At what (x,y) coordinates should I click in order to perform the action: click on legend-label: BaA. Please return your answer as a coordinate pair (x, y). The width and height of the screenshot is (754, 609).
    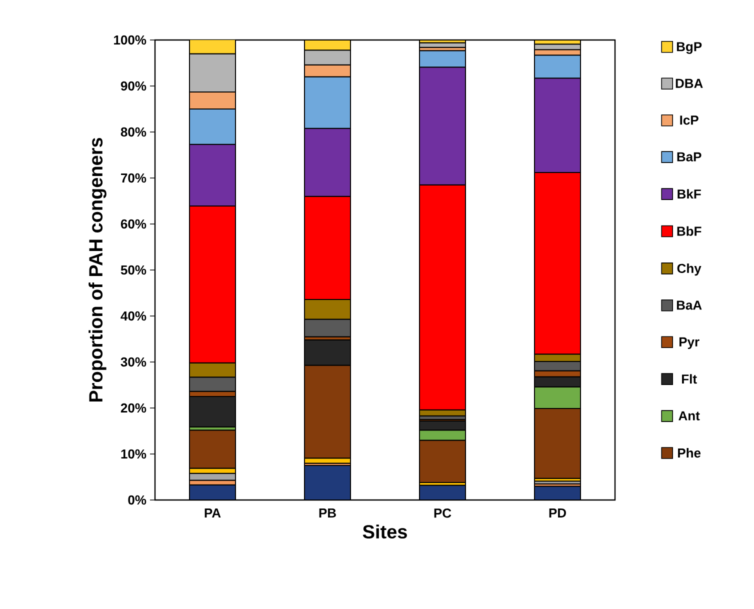
    Looking at the image, I should click on (689, 305).